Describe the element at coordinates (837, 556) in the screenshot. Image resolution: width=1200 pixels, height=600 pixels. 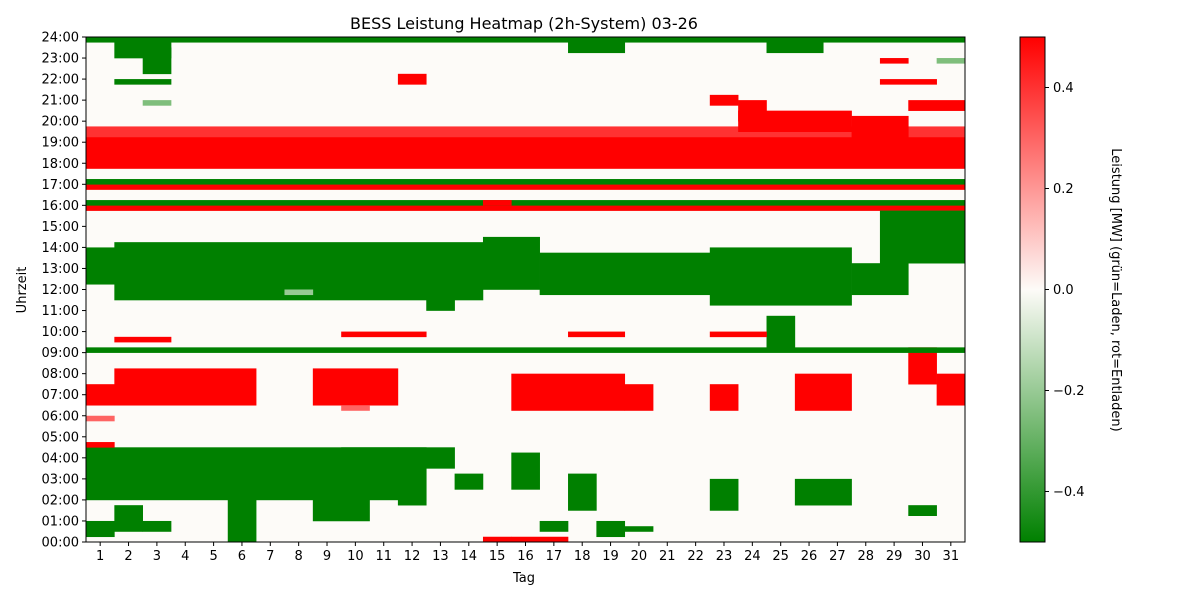
I see `x-tick-label: 27` at that location.